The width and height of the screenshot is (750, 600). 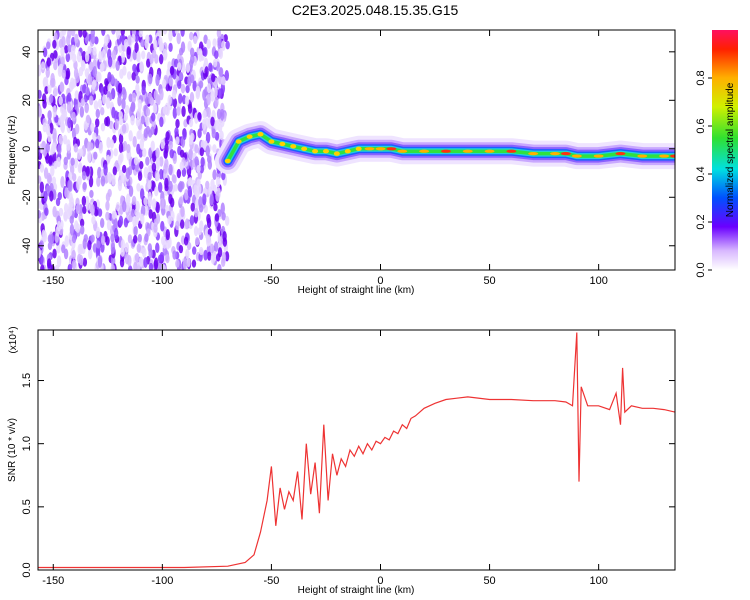 What do you see at coordinates (27, 197) in the screenshot?
I see `spec-ytick-label: -20` at bounding box center [27, 197].